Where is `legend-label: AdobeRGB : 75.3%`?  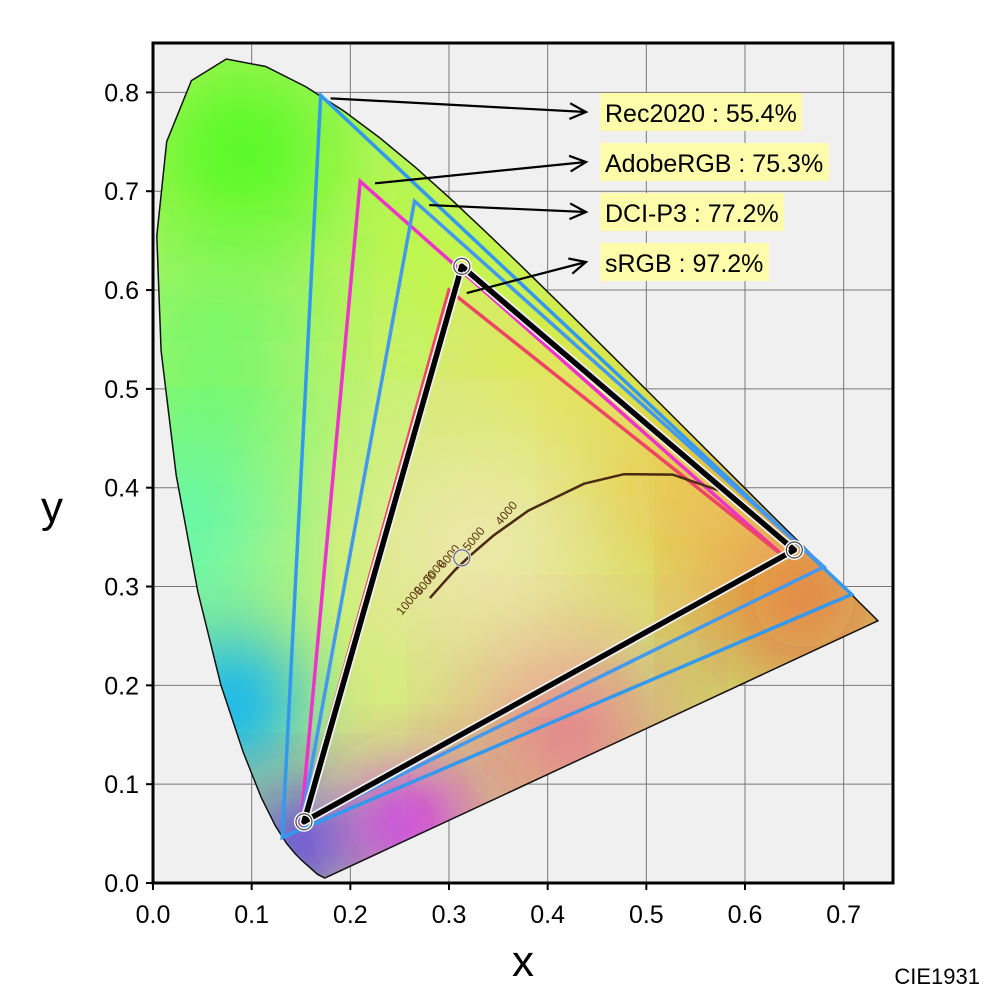
legend-label: AdobeRGB : 75.3% is located at coordinates (714, 164).